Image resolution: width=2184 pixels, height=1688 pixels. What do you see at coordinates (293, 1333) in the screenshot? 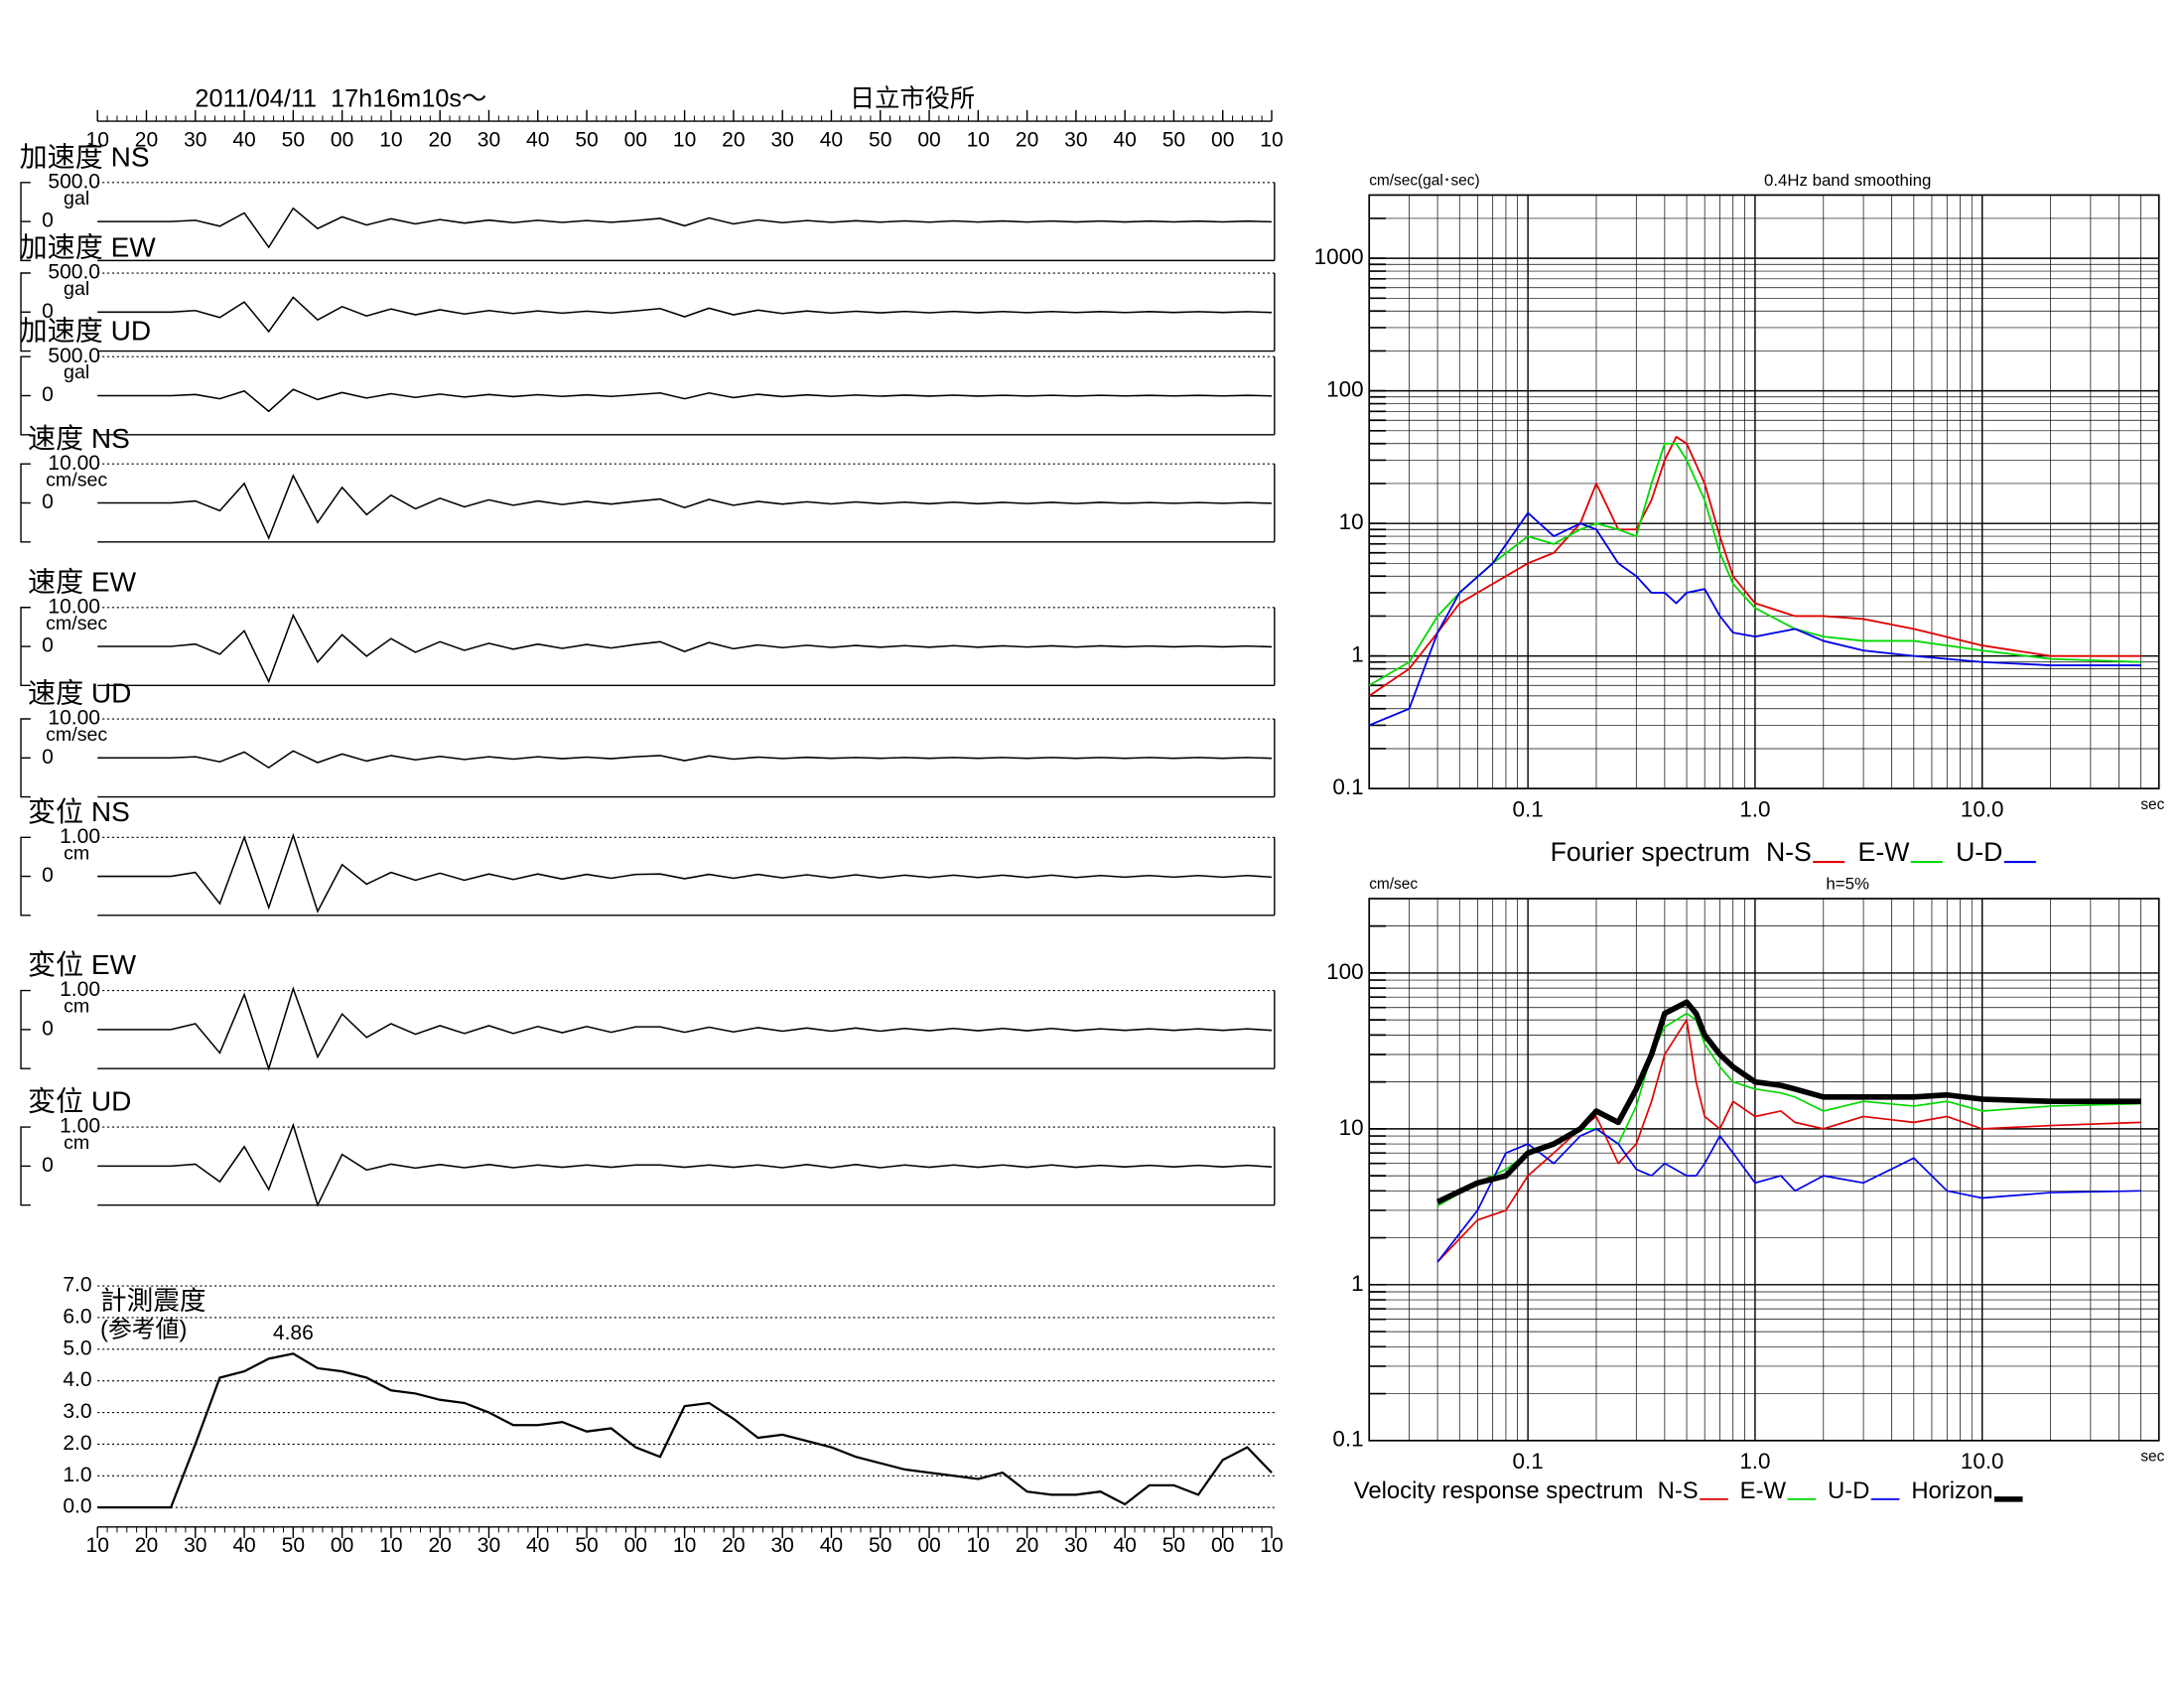
I see `value-label: 4.86` at bounding box center [293, 1333].